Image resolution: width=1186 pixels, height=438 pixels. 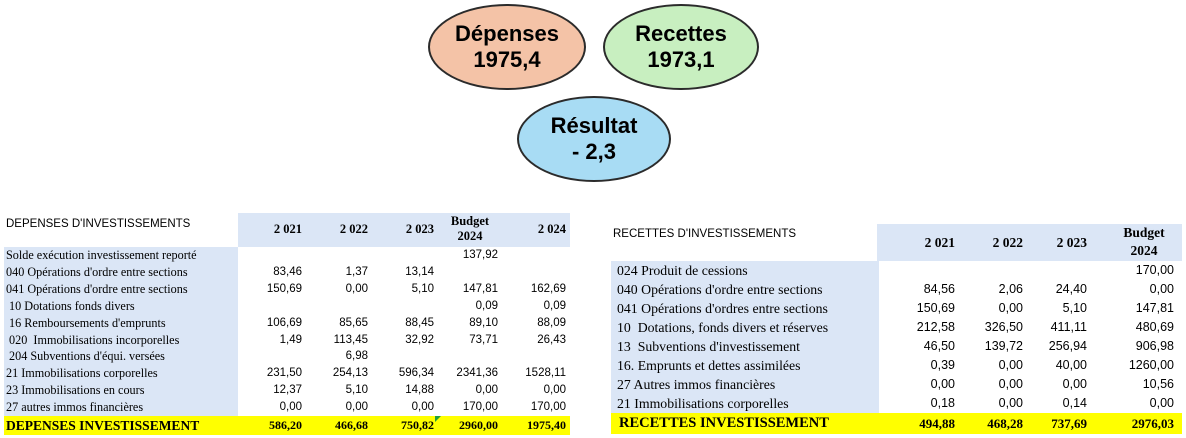 I want to click on cell-value: 150,69, so click(x=284, y=288).